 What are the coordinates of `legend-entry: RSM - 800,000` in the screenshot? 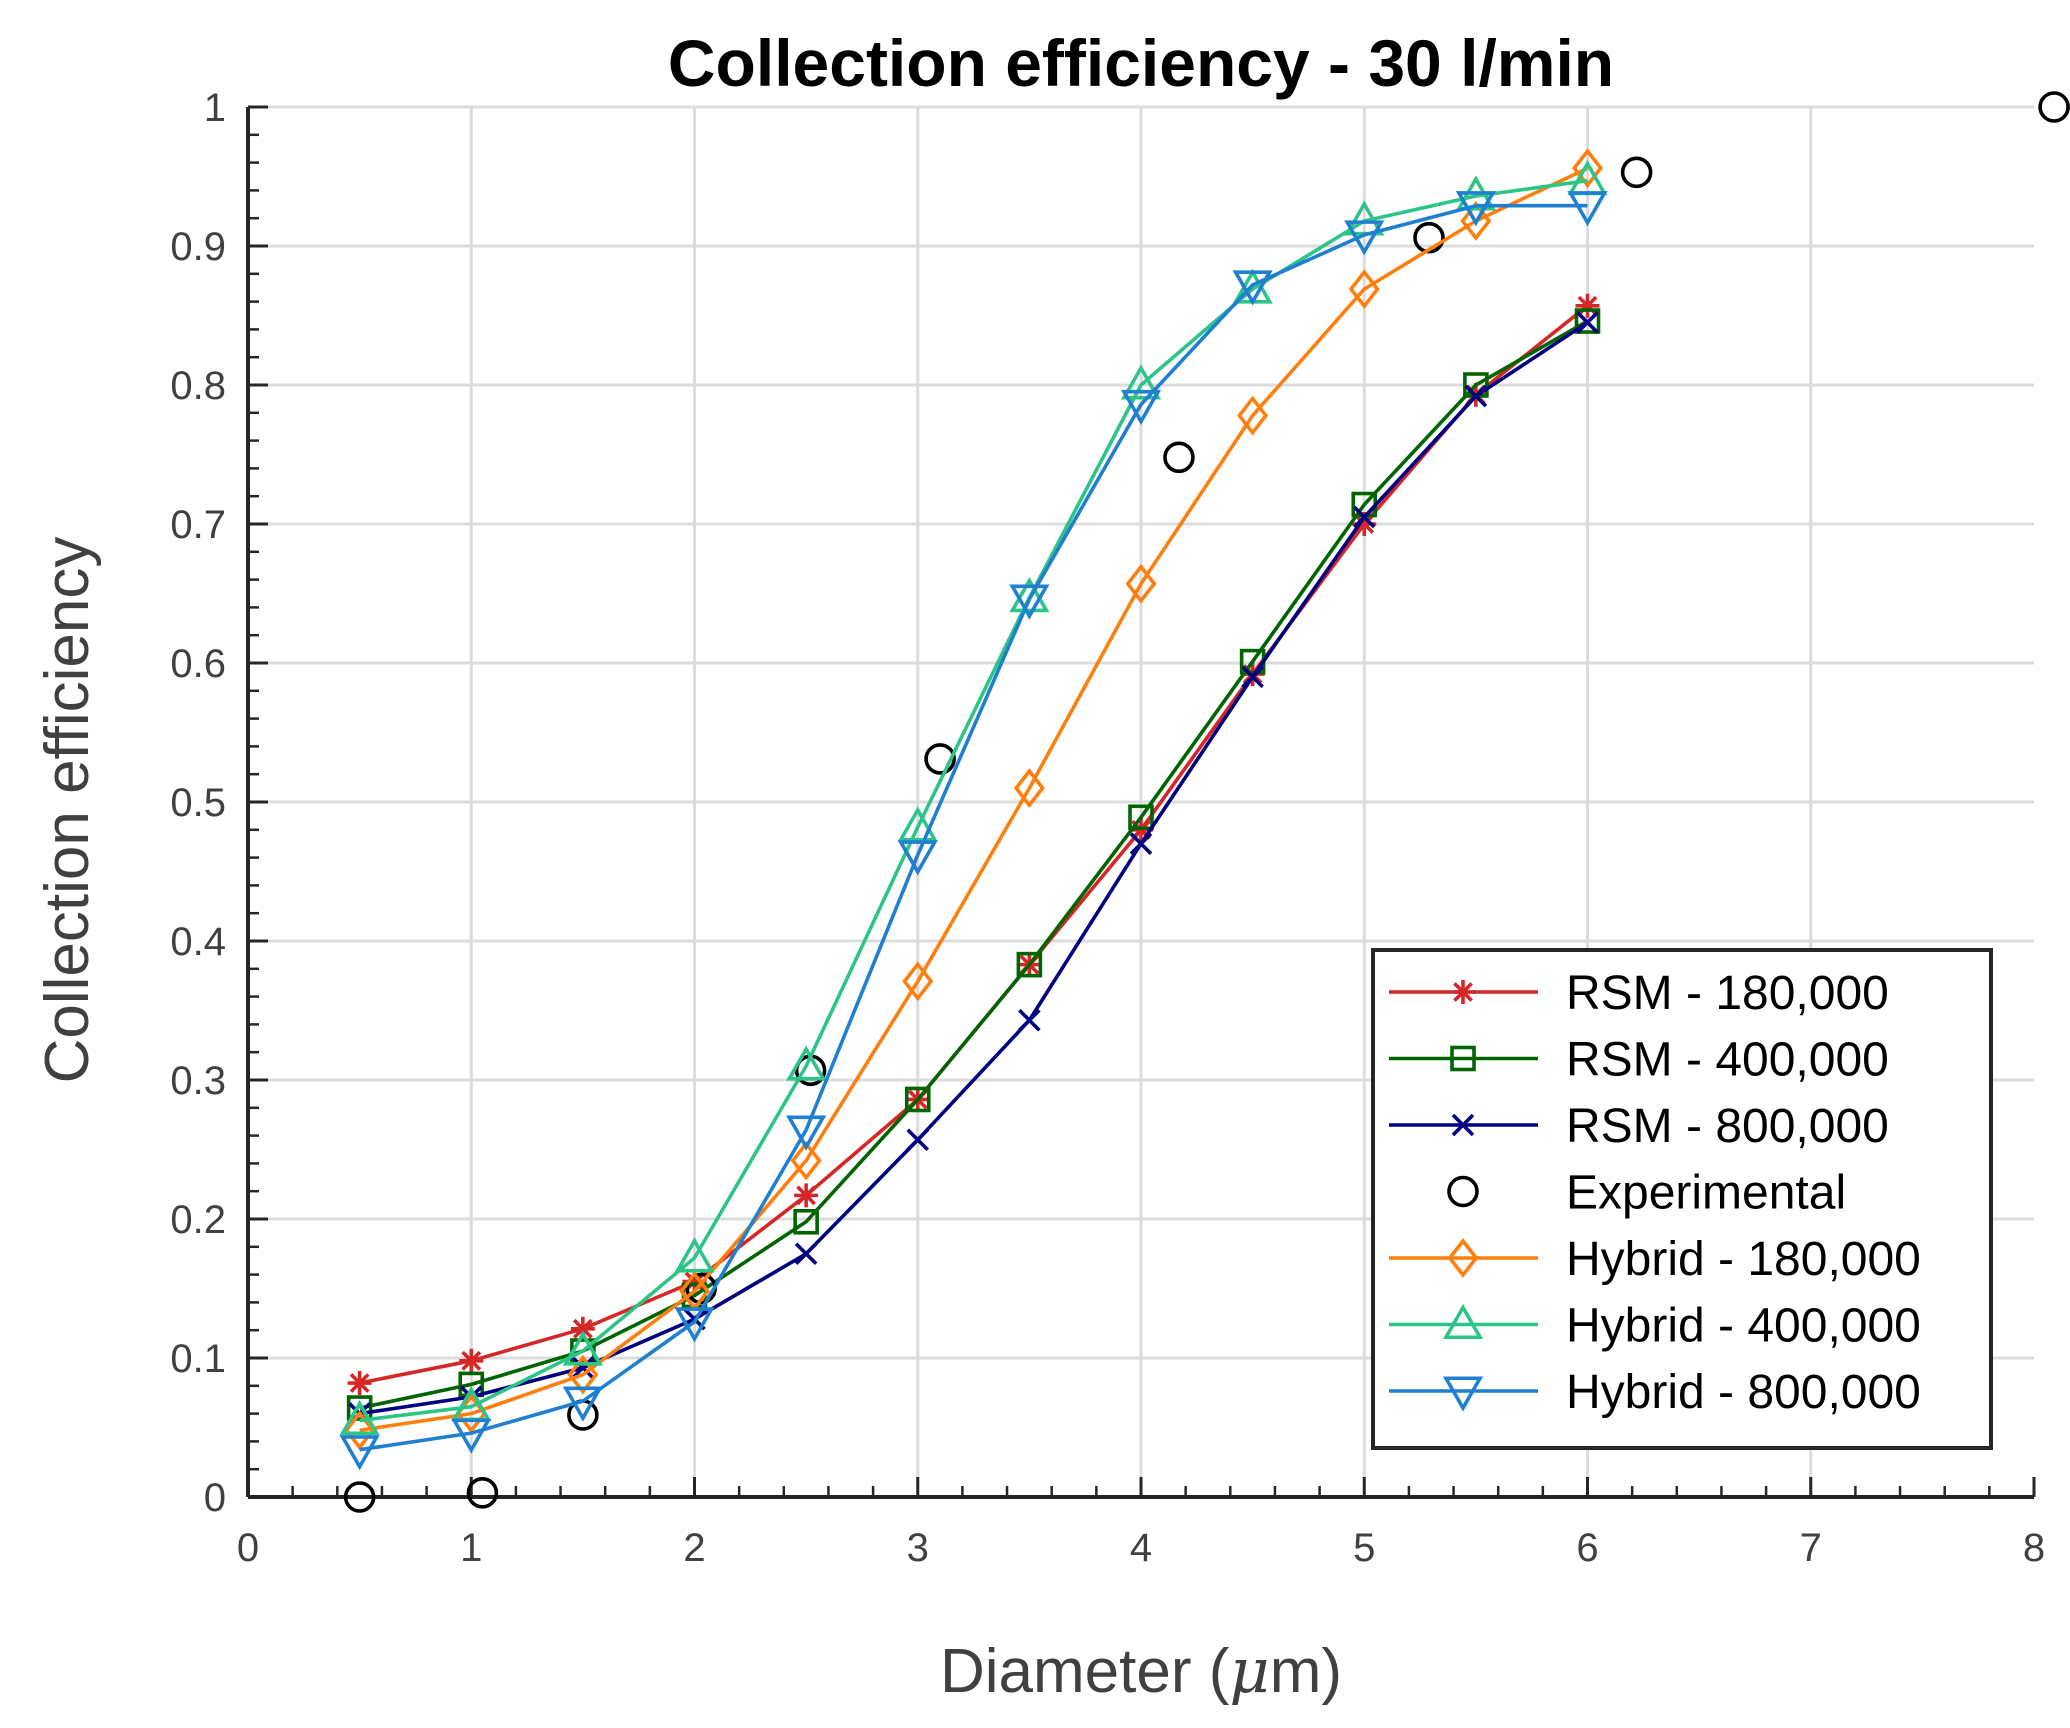 It's located at (1639, 1126).